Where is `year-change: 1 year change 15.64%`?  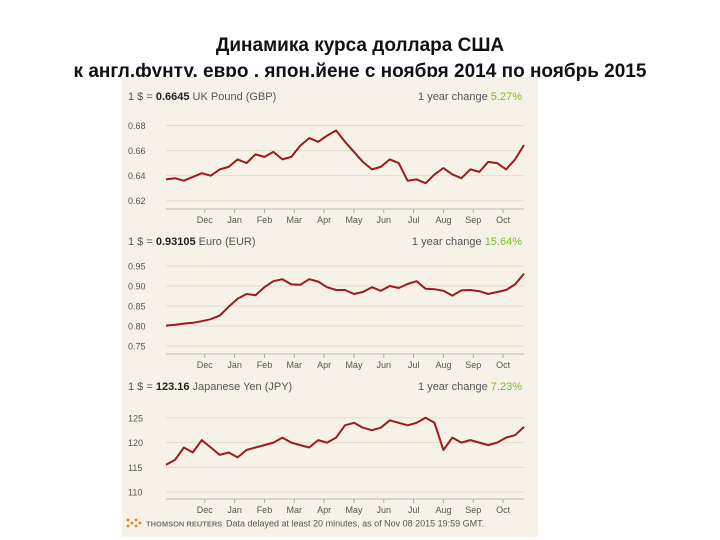 year-change: 1 year change 15.64% is located at coordinates (467, 242).